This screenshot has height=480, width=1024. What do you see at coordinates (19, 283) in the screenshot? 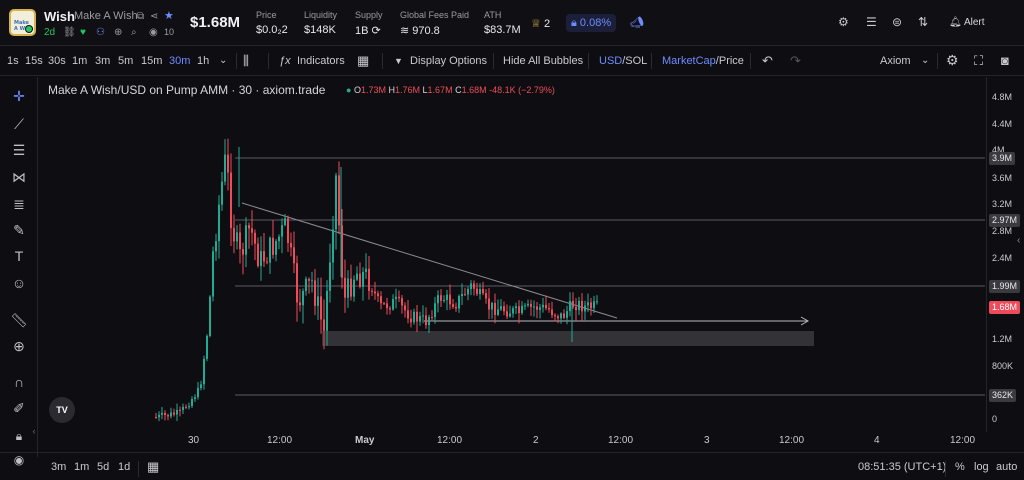
I see `emoji-icon: ☺` at bounding box center [19, 283].